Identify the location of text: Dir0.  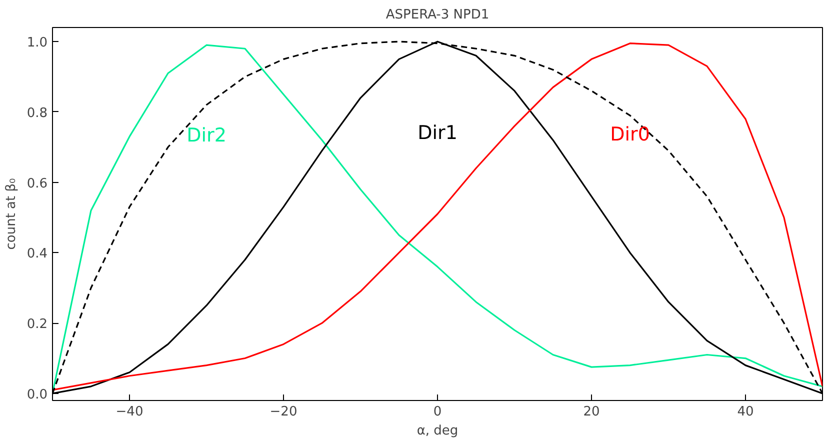
(630, 134).